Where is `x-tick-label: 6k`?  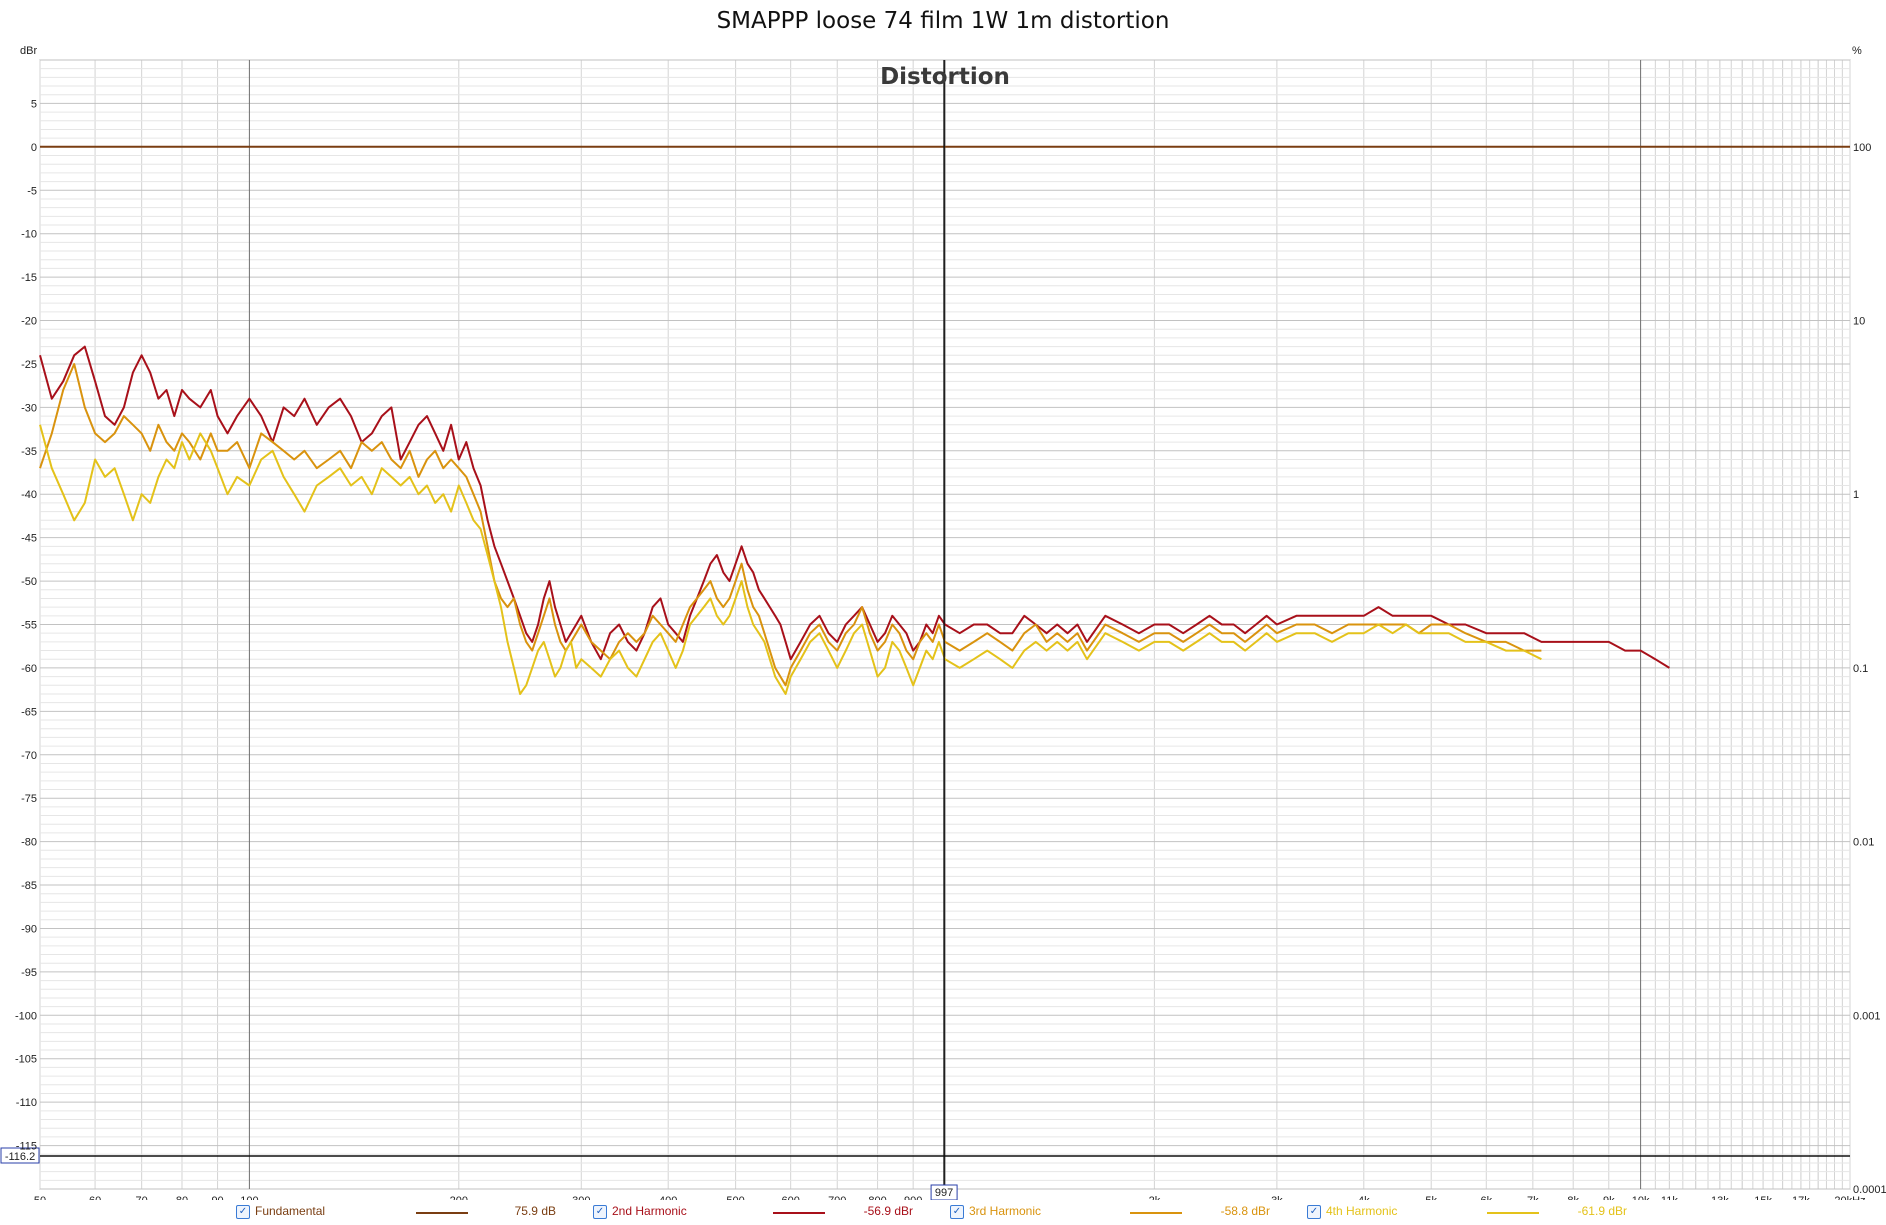 x-tick-label: 6k is located at coordinates (1486, 1197).